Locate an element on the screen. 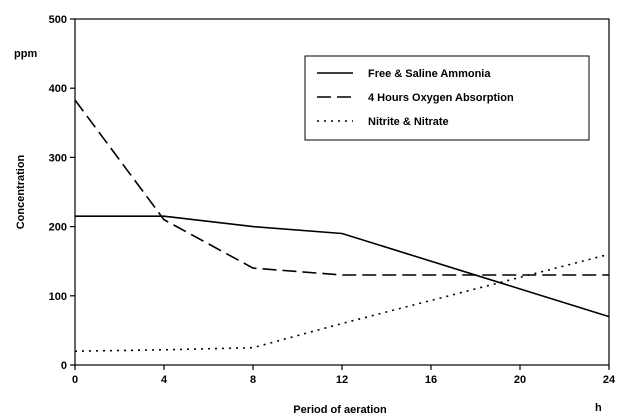 Image resolution: width=617 pixels, height=416 pixels. y-tick-label: 300 is located at coordinates (58, 158).